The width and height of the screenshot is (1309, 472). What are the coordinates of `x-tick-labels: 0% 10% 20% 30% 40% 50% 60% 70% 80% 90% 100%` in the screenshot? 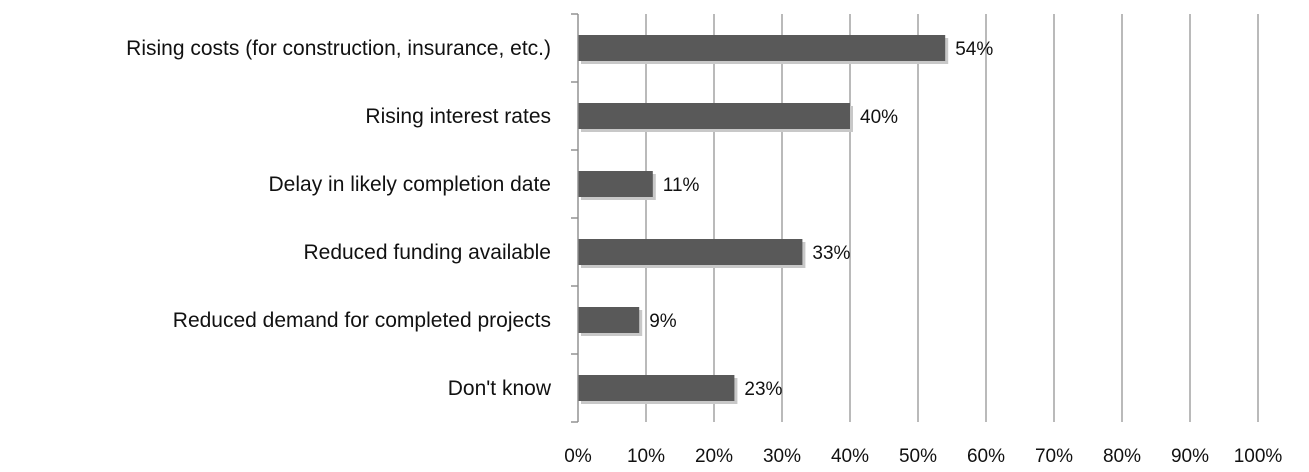 It's located at (923, 456).